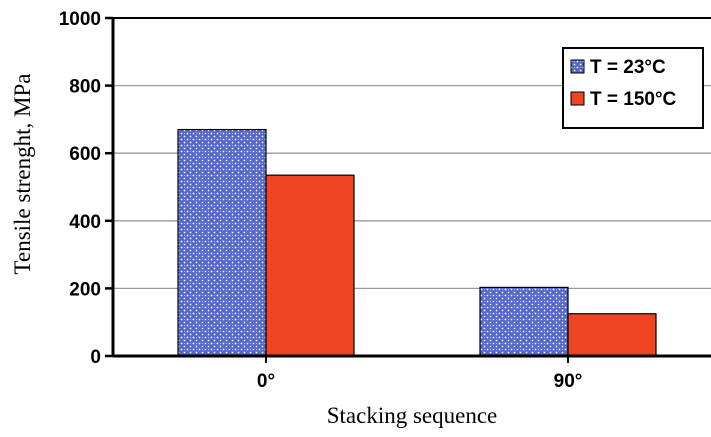  I want to click on legend: T = 23°C T = 150°C, so click(633, 88).